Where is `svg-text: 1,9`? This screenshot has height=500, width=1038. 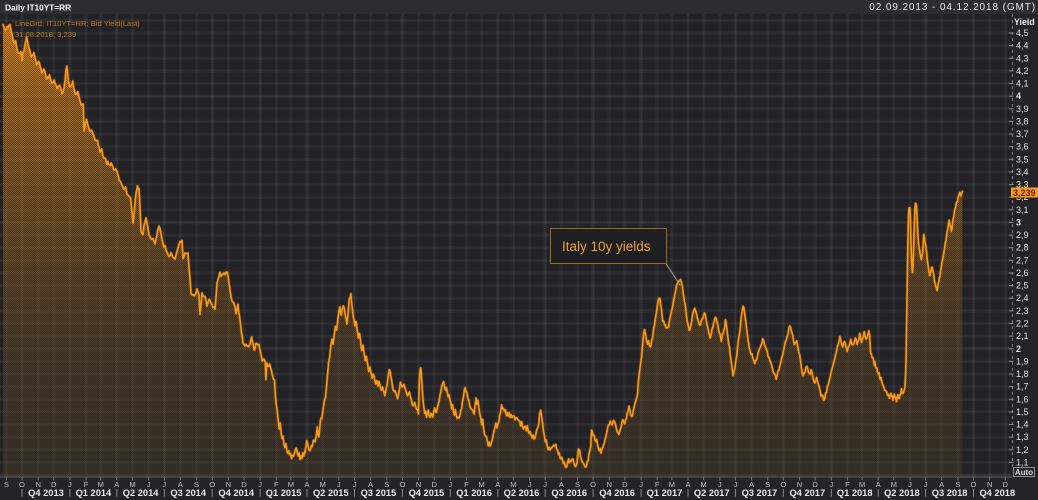
svg-text: 1,9 is located at coordinates (1022, 361).